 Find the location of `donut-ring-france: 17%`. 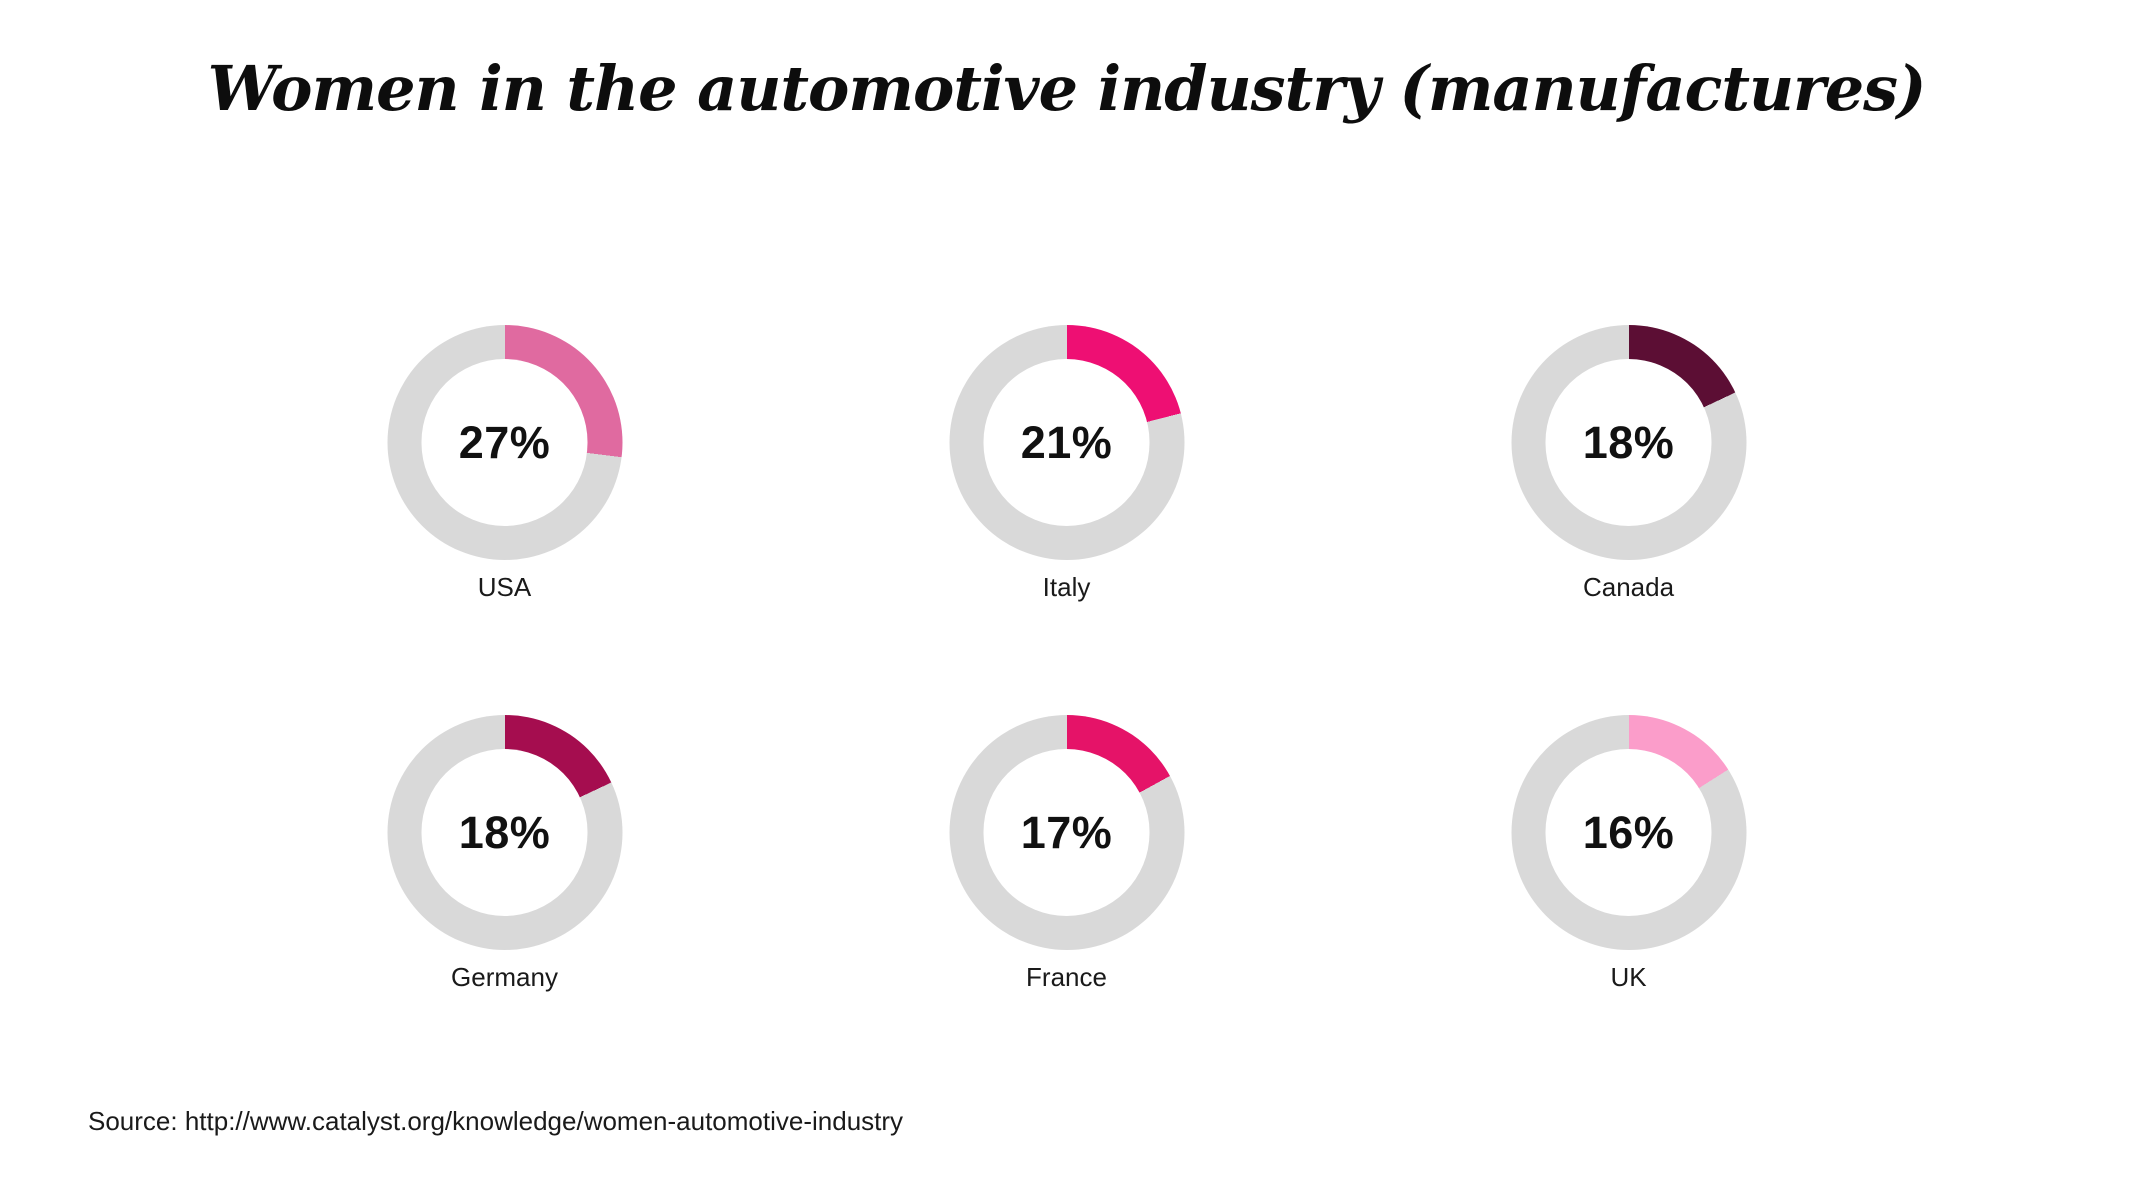

donut-ring-france: 17% is located at coordinates (1066, 832).